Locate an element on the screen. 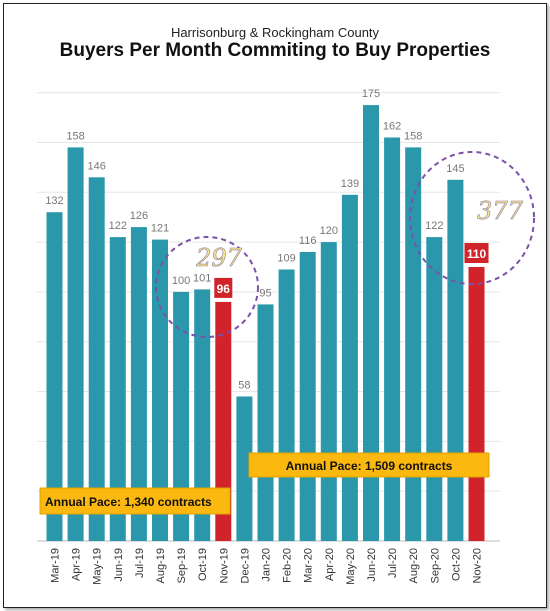 Image resolution: width=550 pixels, height=611 pixels. value-label-jun-20: 175 is located at coordinates (371, 94).